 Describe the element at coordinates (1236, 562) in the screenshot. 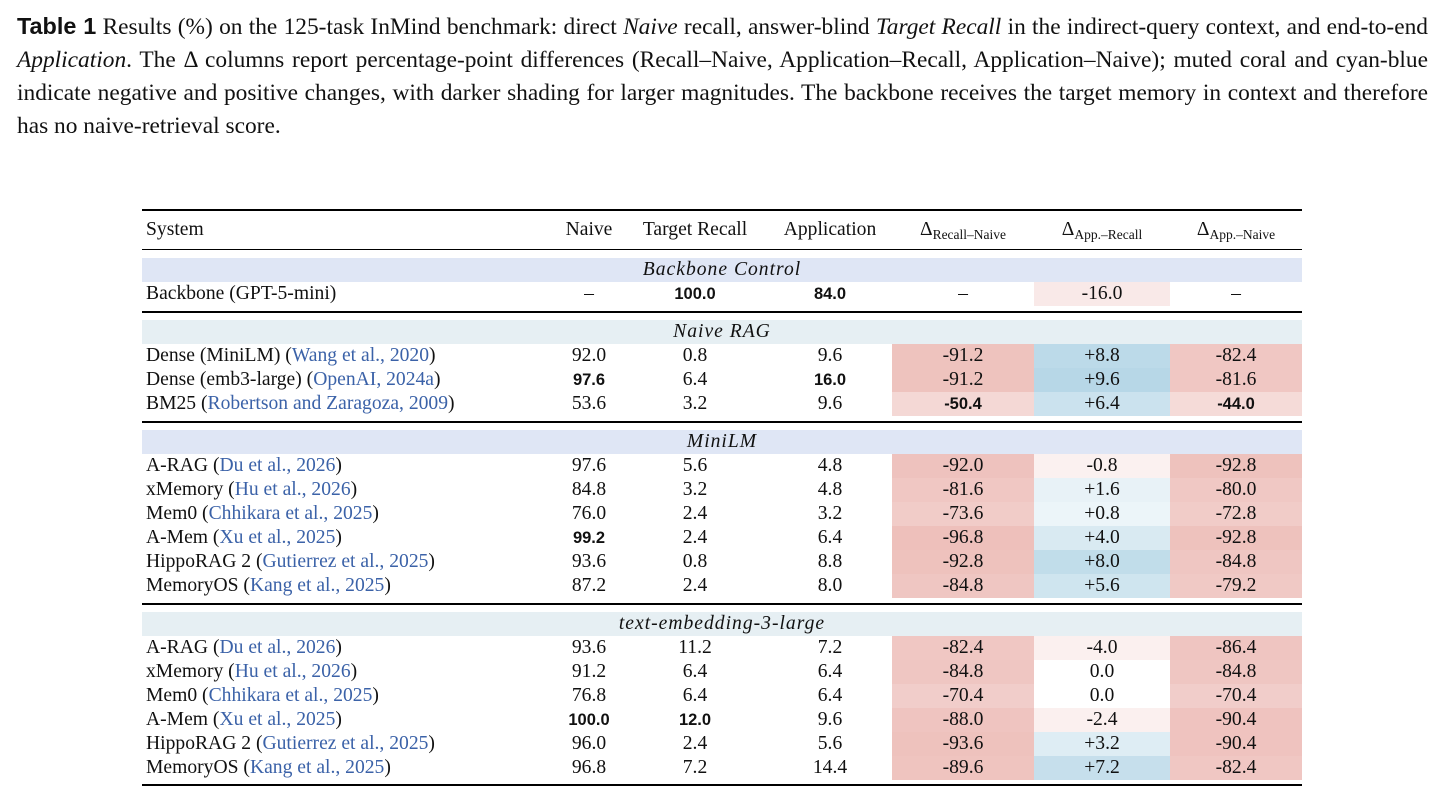

I see `cell-d3: -84.8` at that location.